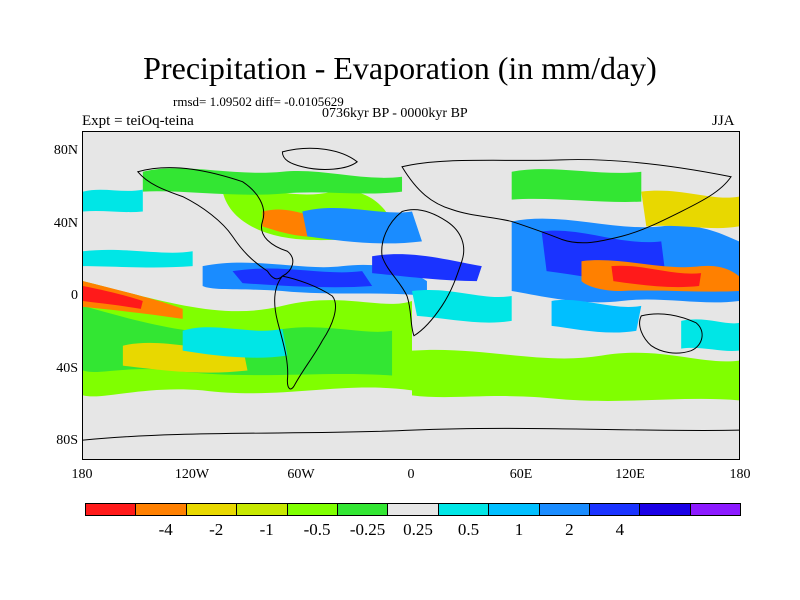 This screenshot has height=600, width=800. I want to click on season-label: JJA, so click(723, 121).